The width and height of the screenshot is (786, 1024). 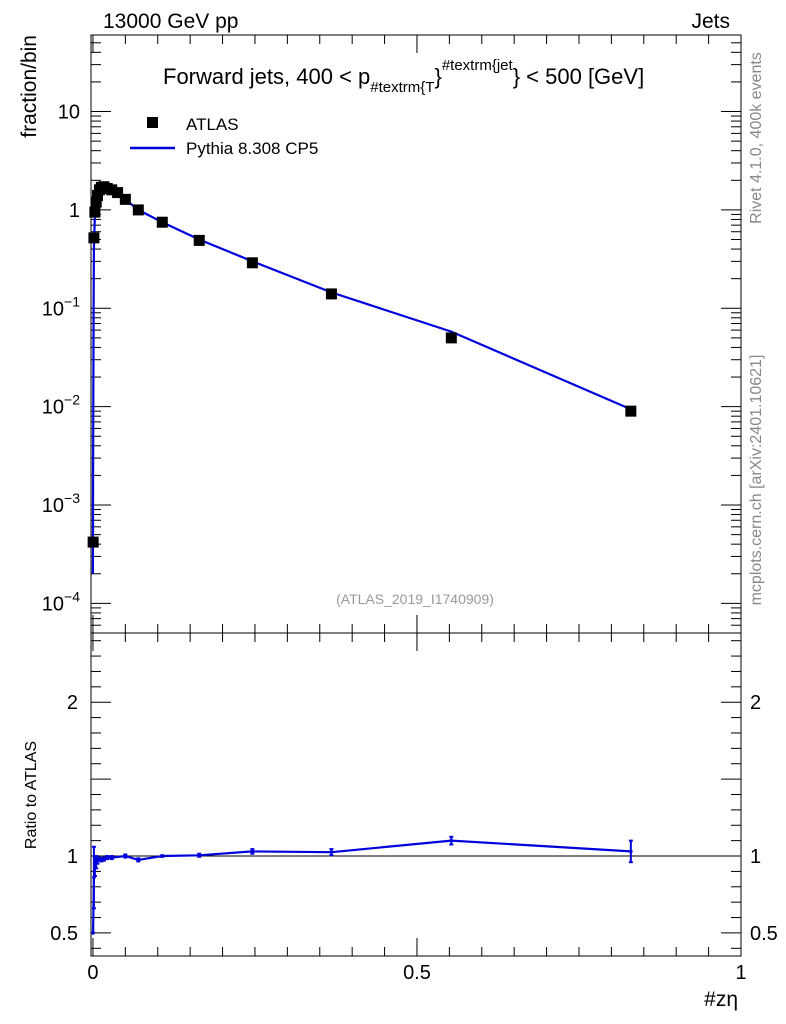 What do you see at coordinates (755, 857) in the screenshot?
I see `ratio-y-tick-label-right: 1` at bounding box center [755, 857].